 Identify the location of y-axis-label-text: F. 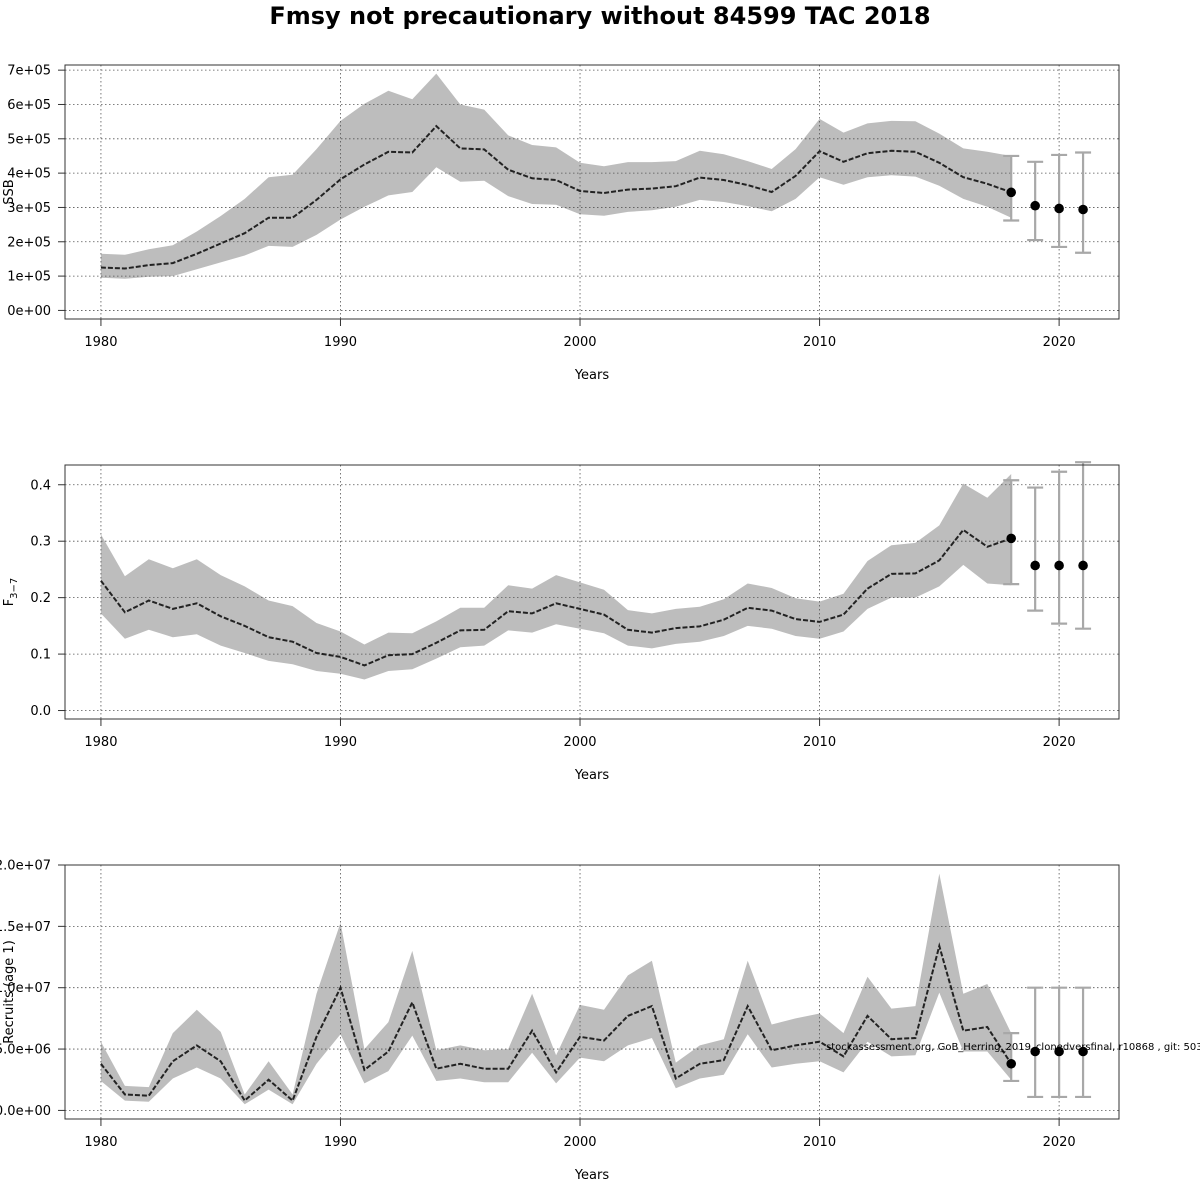
(9, 602).